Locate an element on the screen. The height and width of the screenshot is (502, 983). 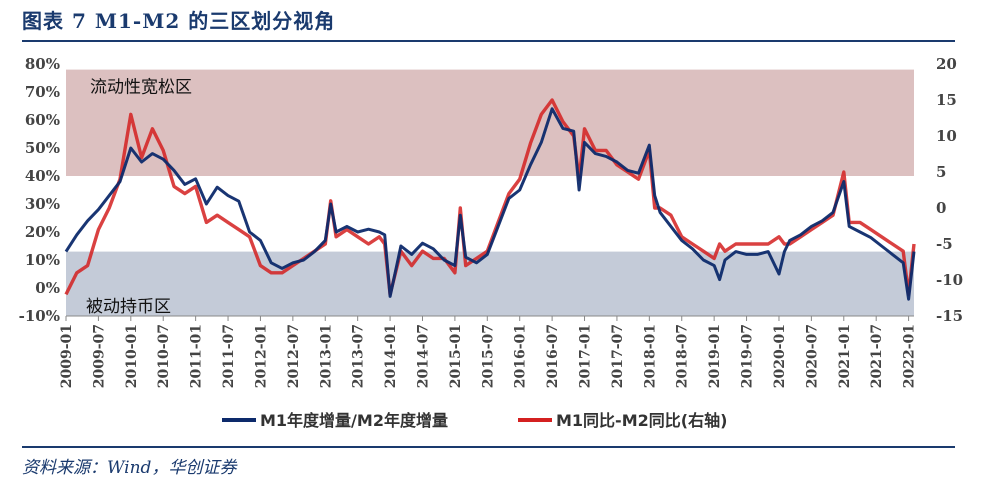
y-left-tick-label: 60% is located at coordinates (42, 120).